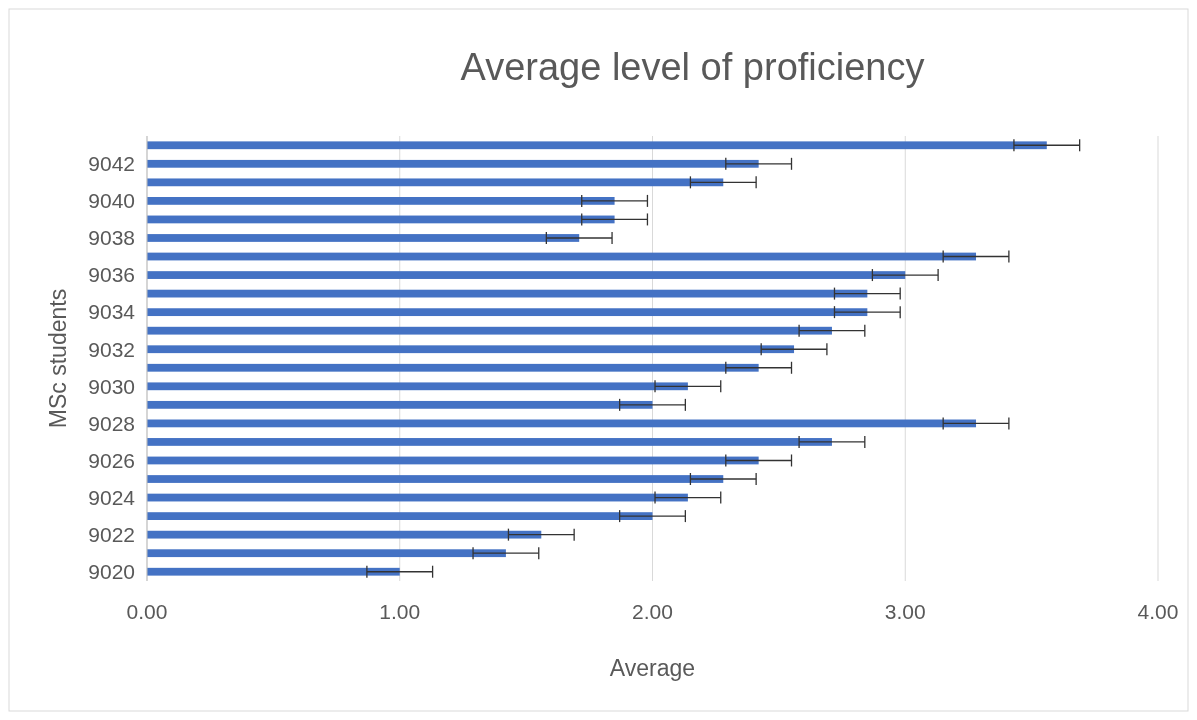 Image resolution: width=1197 pixels, height=720 pixels. Describe the element at coordinates (400, 611) in the screenshot. I see `x-tick-label: 1.00` at that location.